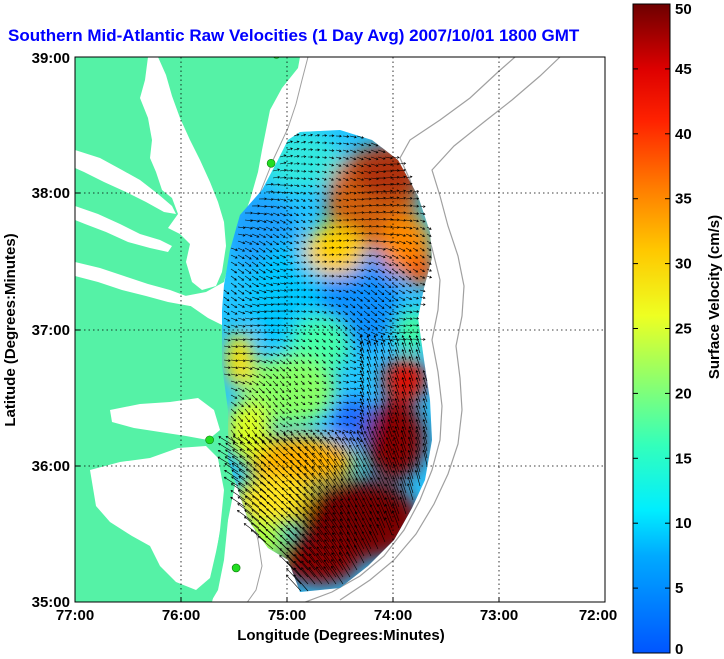  What do you see at coordinates (651, 328) in the screenshot?
I see `colorbar-gradient` at bounding box center [651, 328].